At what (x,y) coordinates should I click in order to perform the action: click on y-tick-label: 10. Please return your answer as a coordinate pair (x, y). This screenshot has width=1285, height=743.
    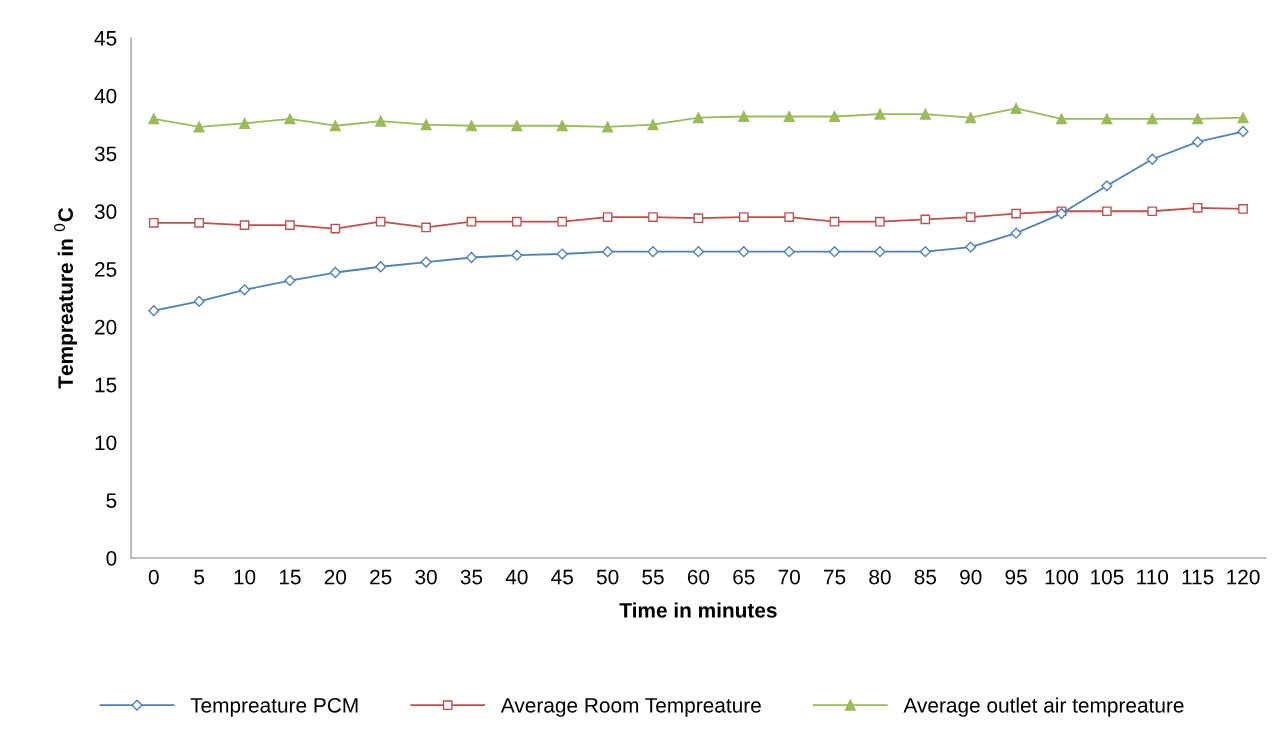
    Looking at the image, I should click on (106, 443).